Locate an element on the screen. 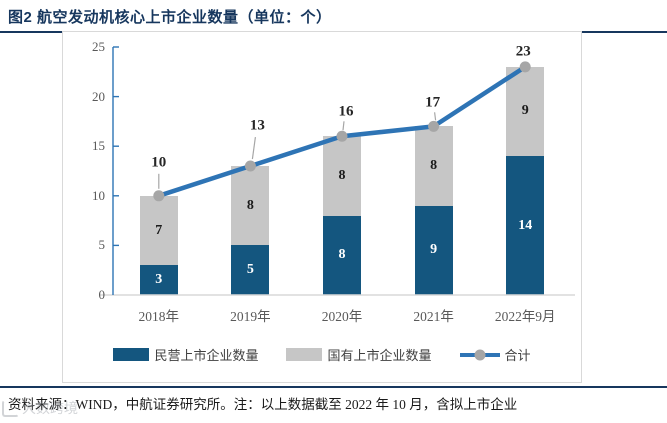 The height and width of the screenshot is (423, 667). legend-label-private: 民营上市企业数量 is located at coordinates (206, 355).